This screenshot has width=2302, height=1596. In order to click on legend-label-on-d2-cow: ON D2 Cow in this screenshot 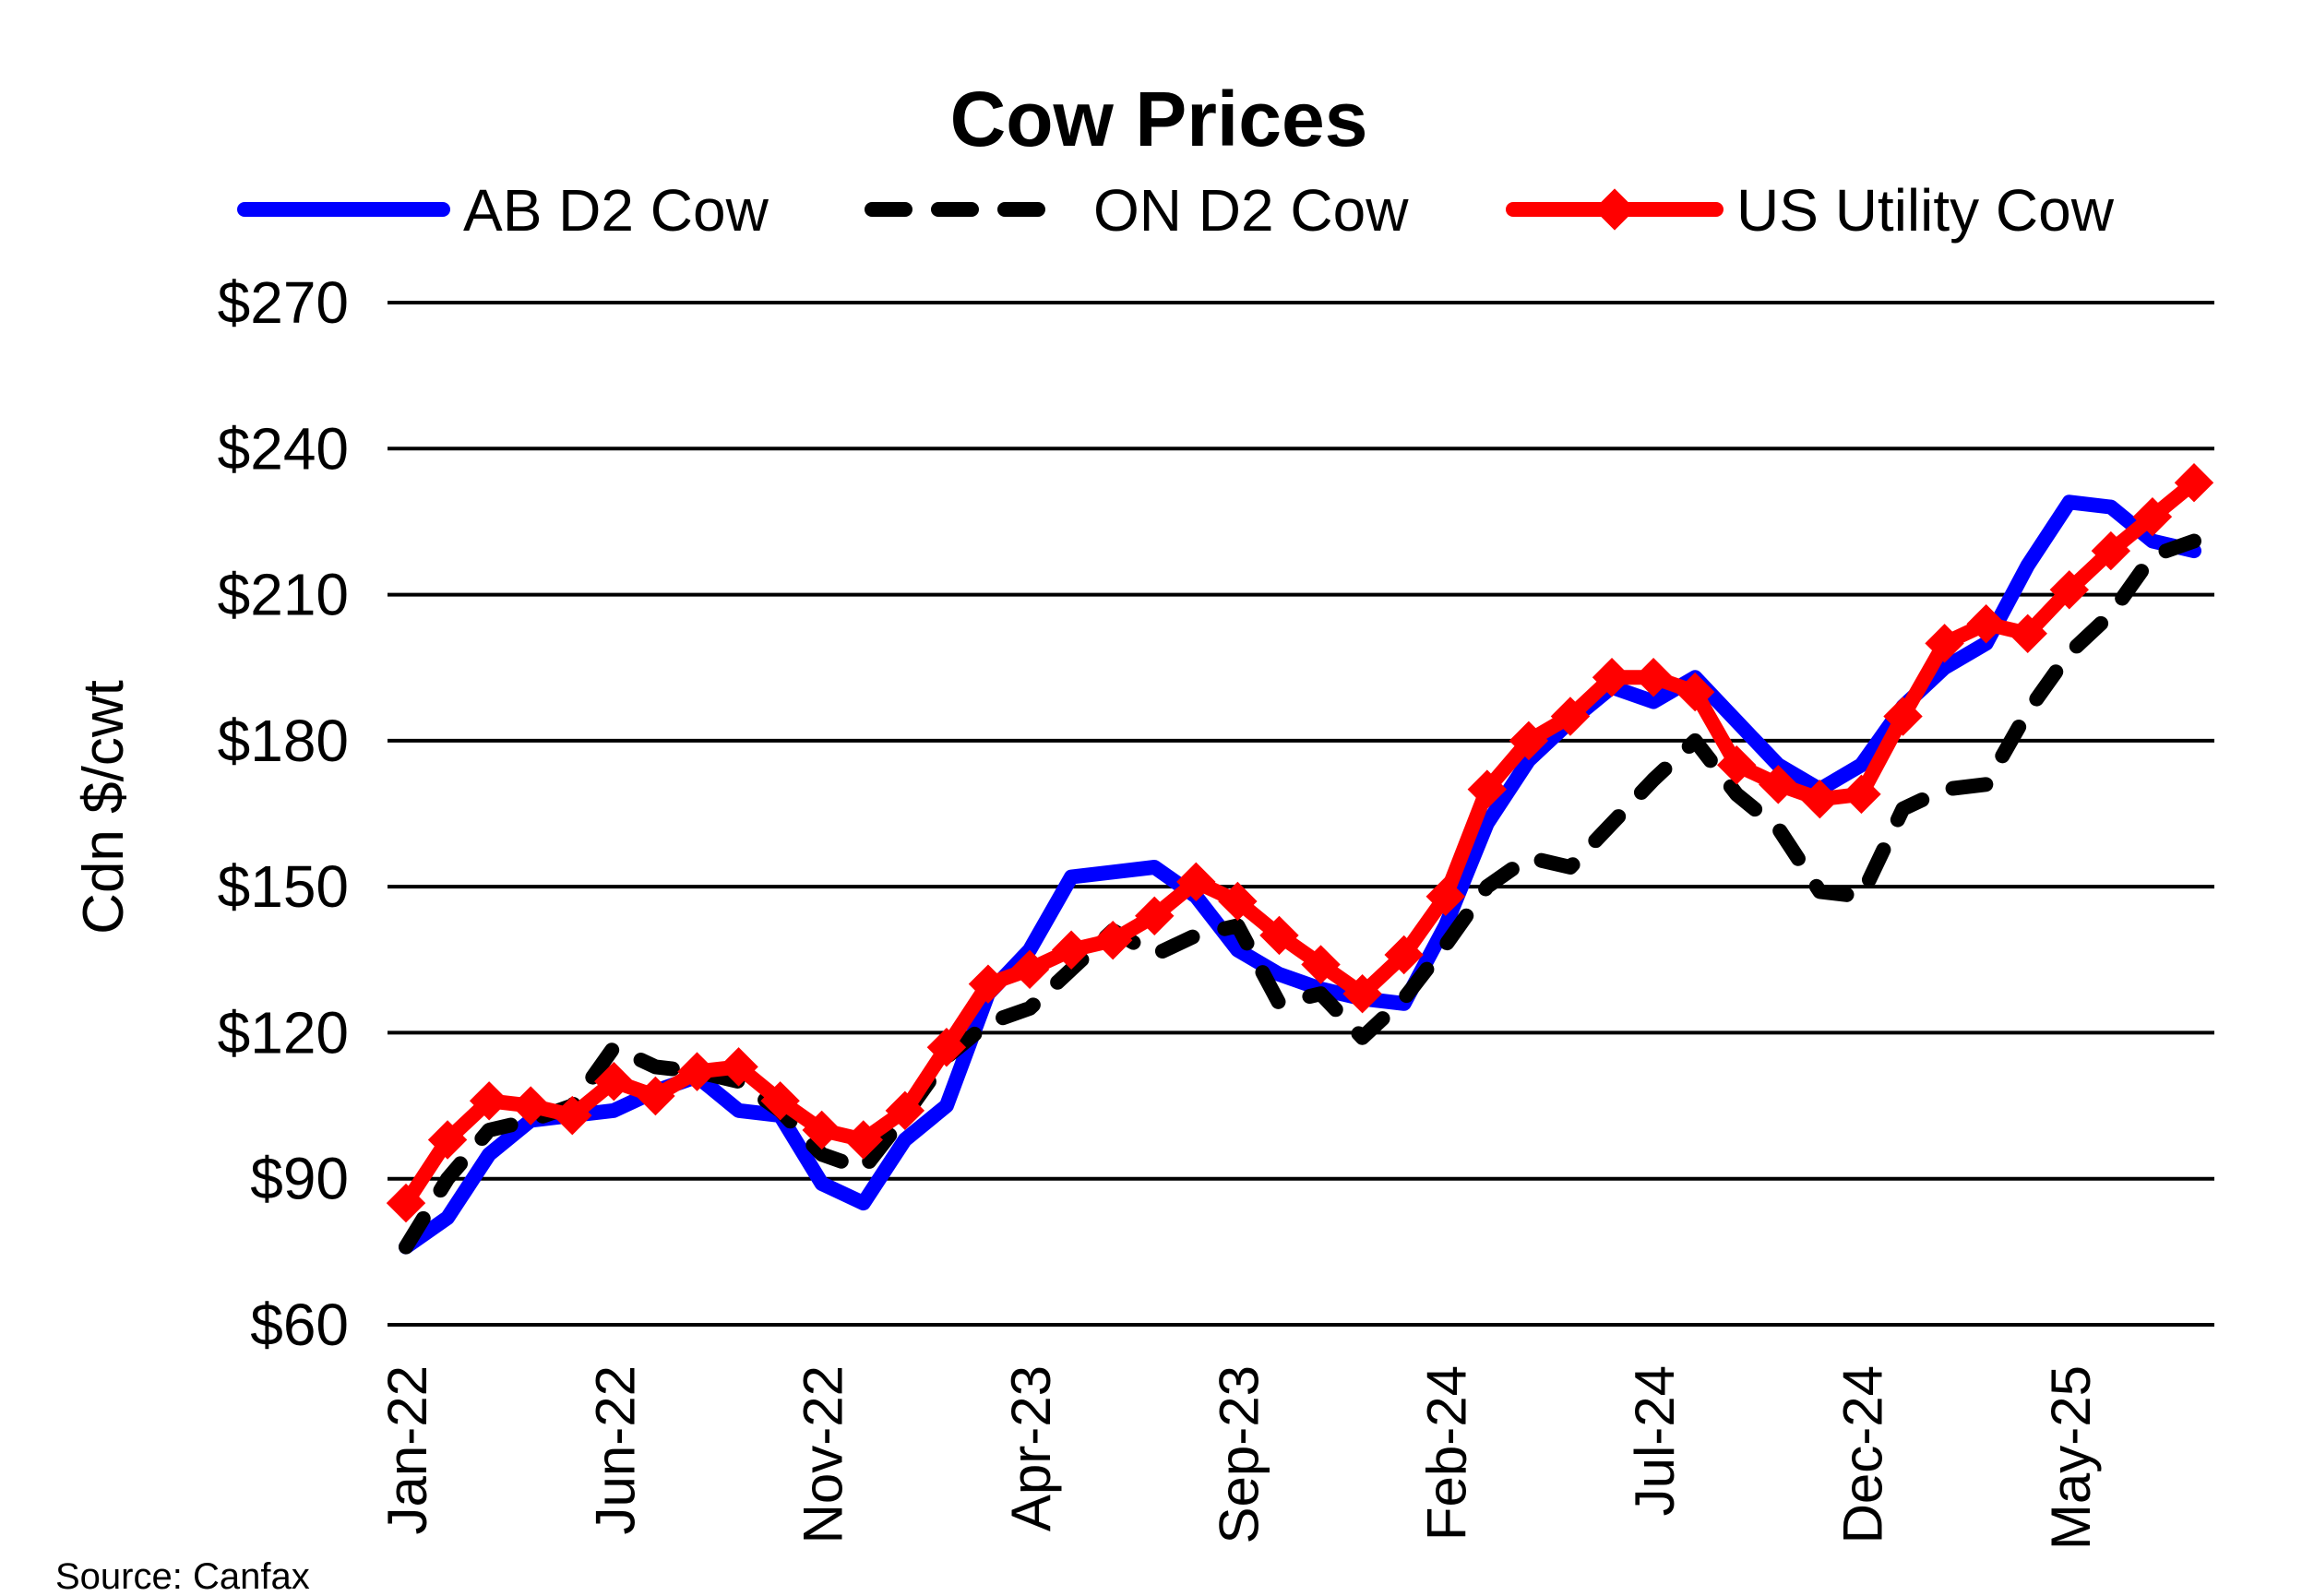, I will do `click(1251, 210)`.